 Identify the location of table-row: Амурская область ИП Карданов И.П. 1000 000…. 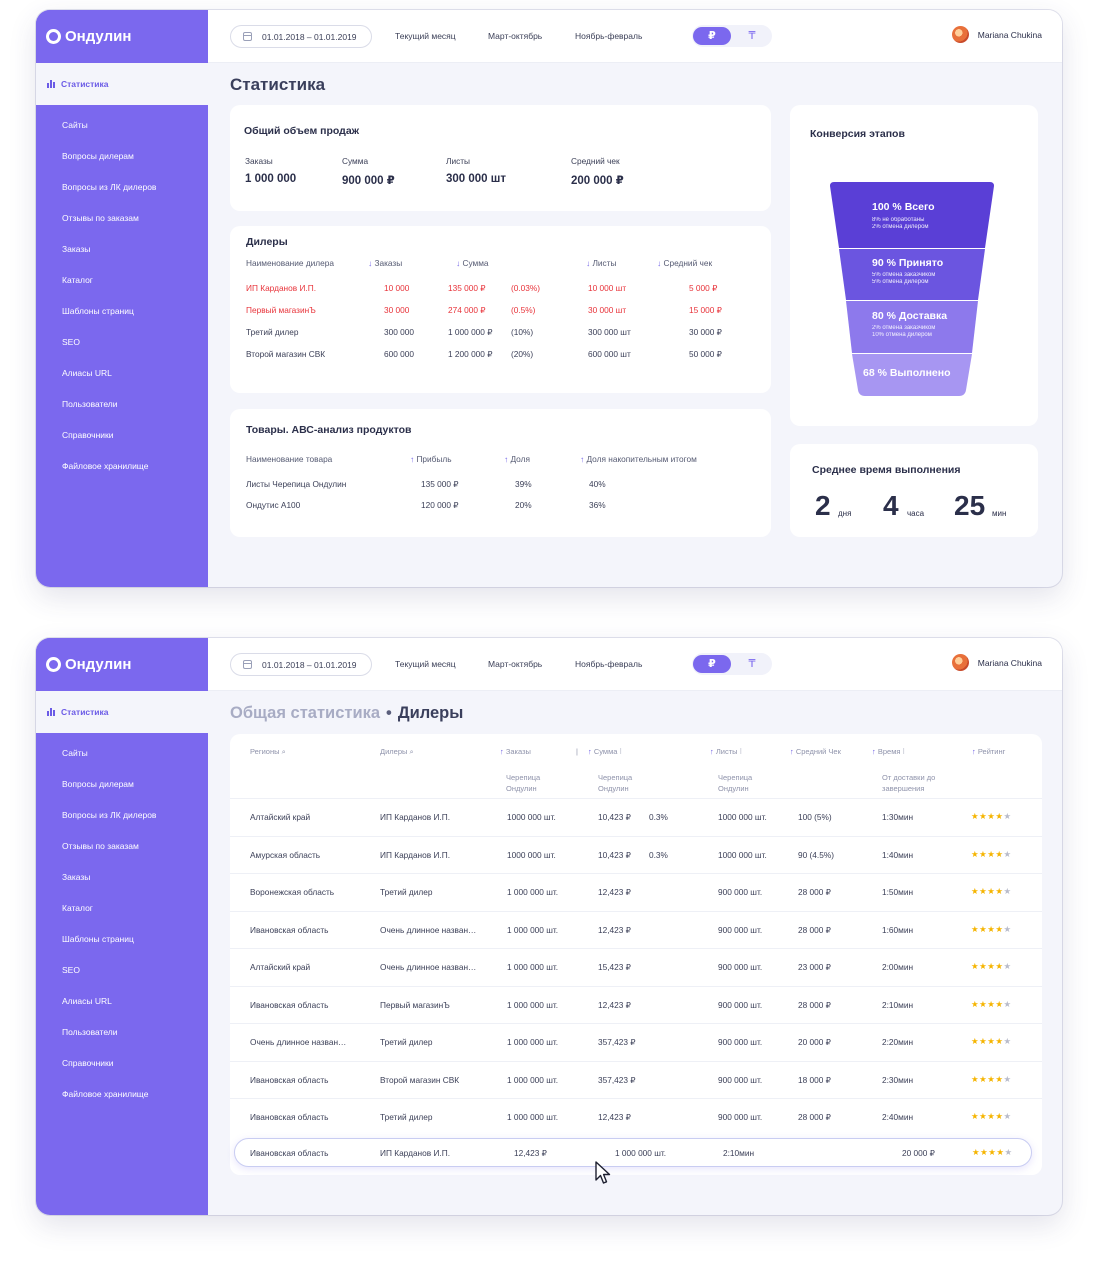
(636, 854).